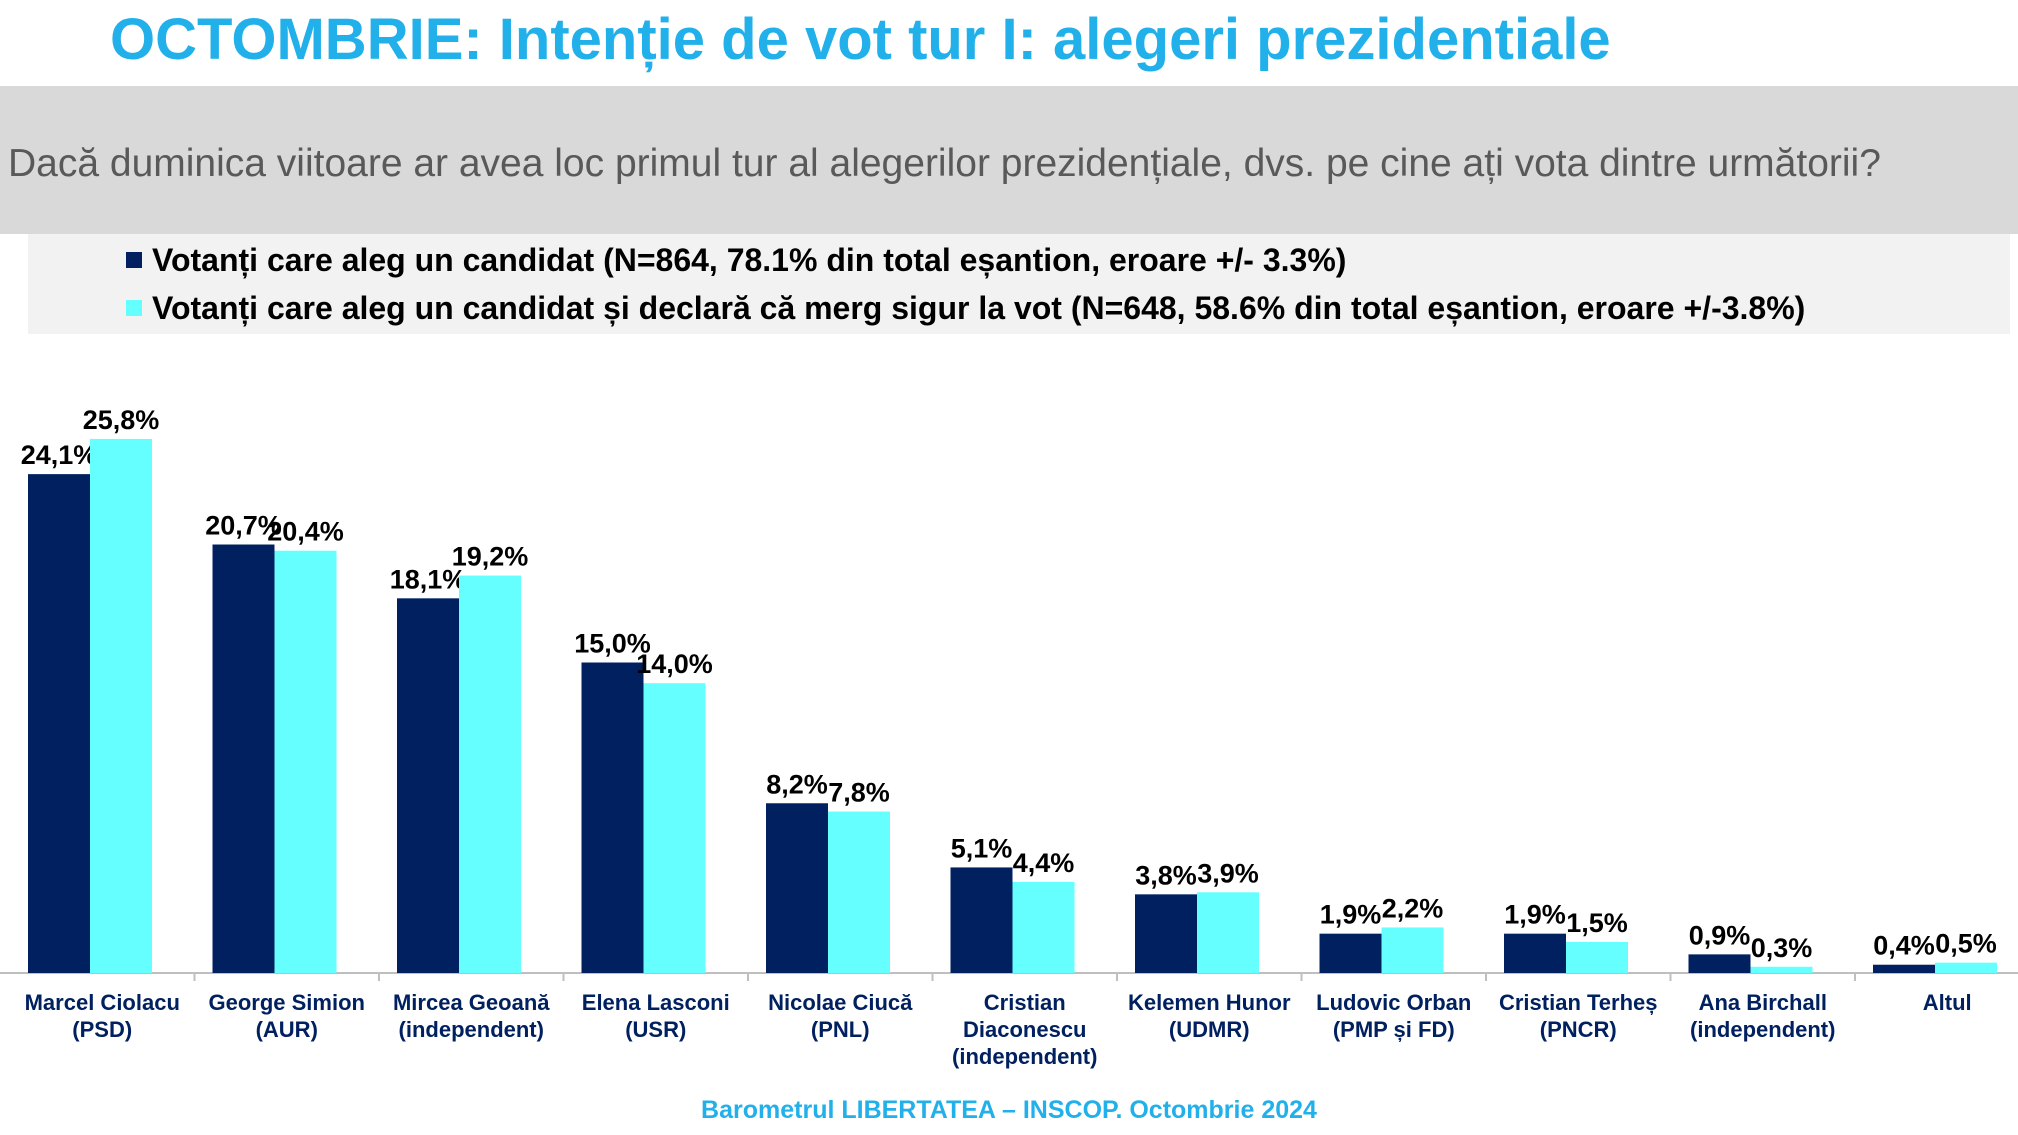 This screenshot has width=2018, height=1135. I want to click on category-label: Cristian Terheș, so click(1578, 1002).